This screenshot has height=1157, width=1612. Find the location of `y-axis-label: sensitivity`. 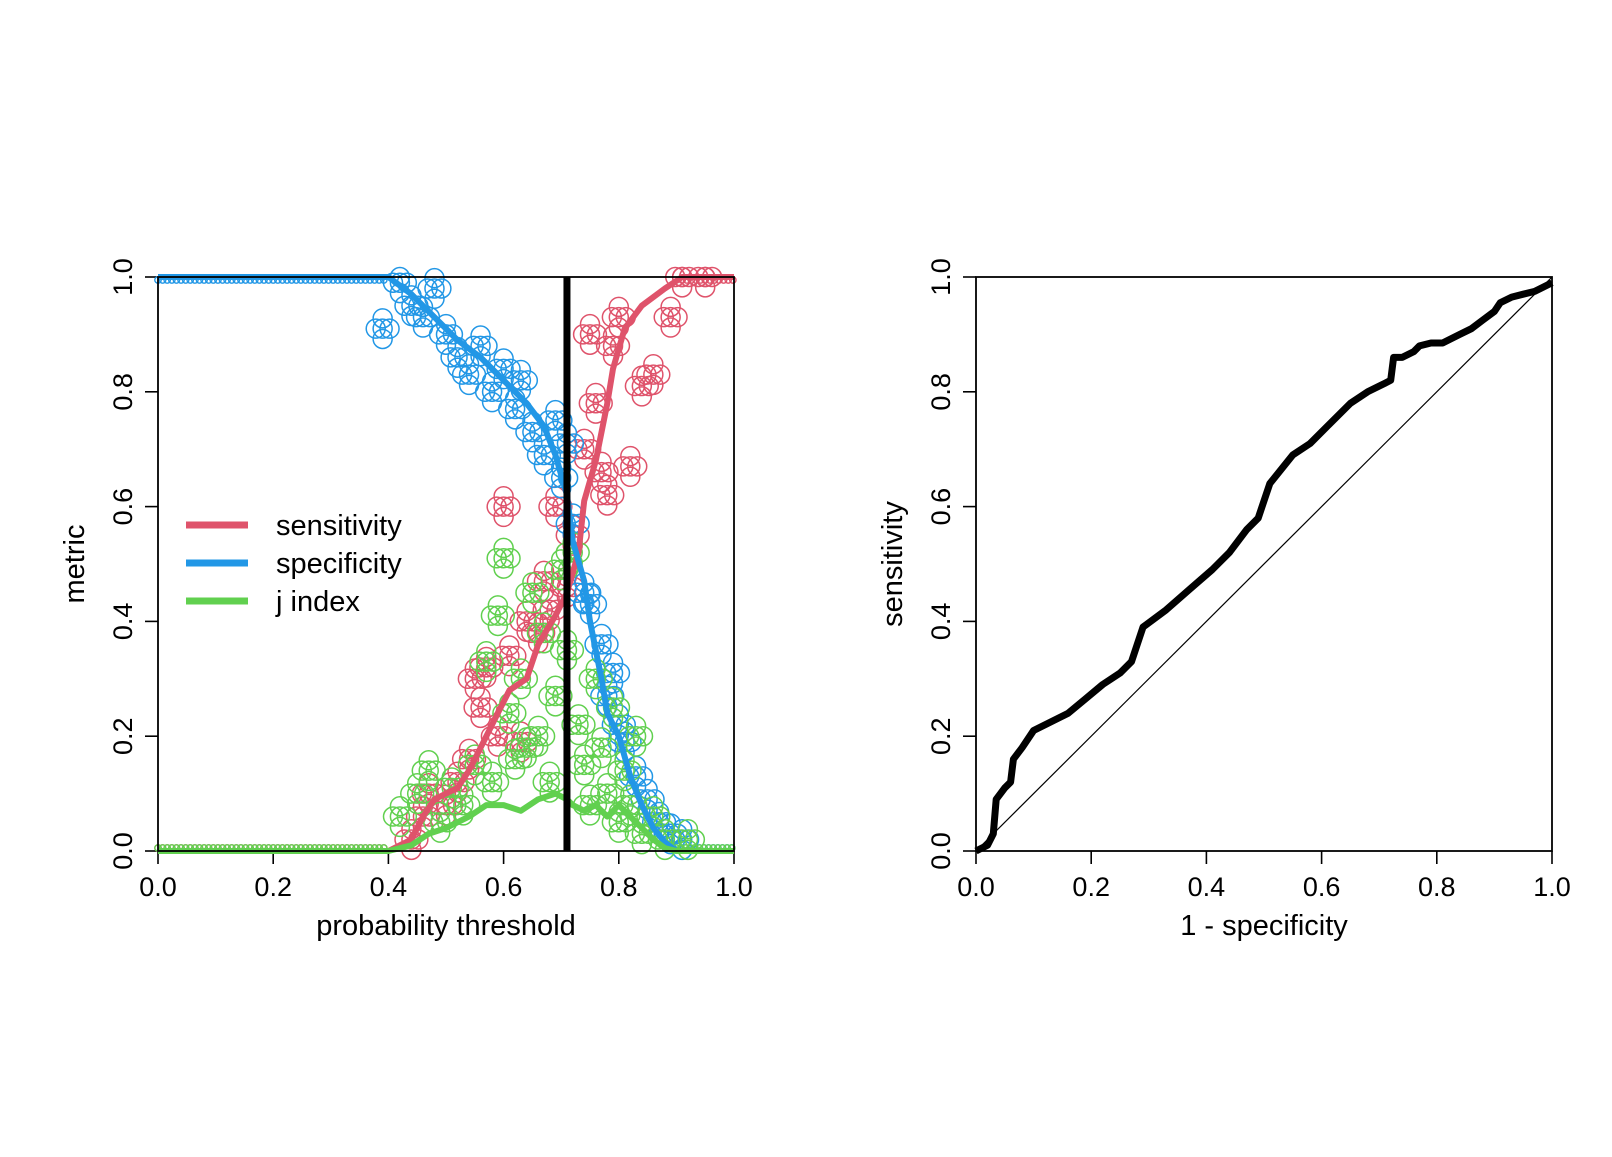

y-axis-label: sensitivity is located at coordinates (893, 564).